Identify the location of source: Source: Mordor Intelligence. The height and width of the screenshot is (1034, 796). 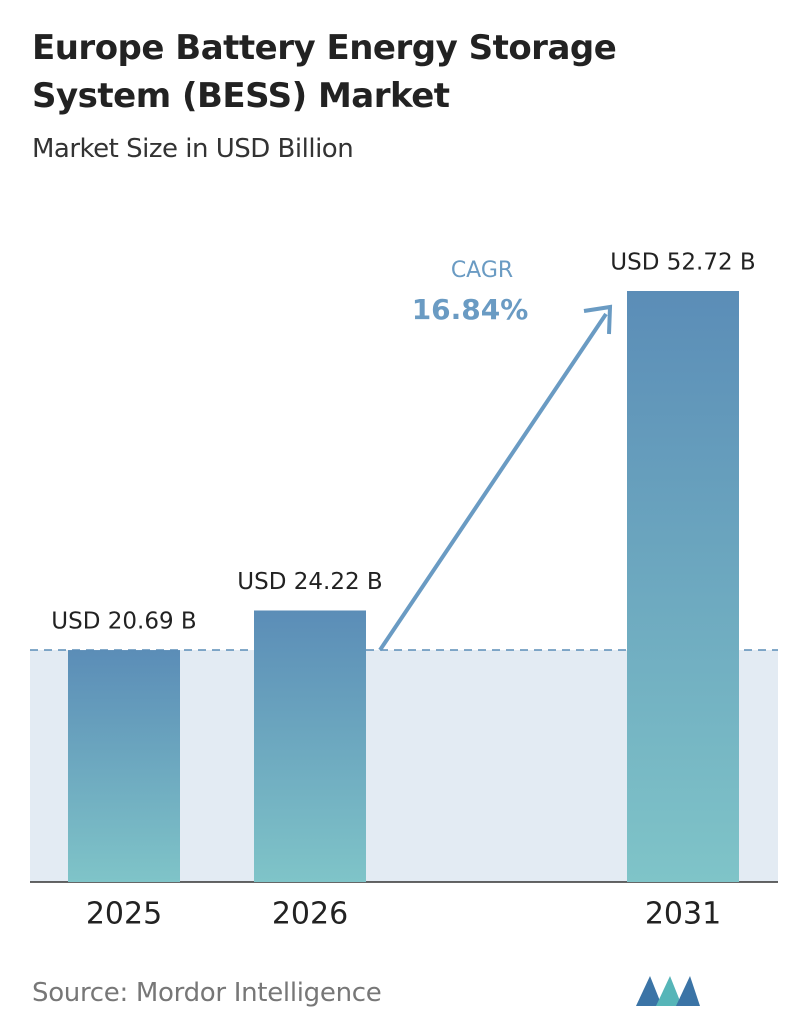
(207, 993).